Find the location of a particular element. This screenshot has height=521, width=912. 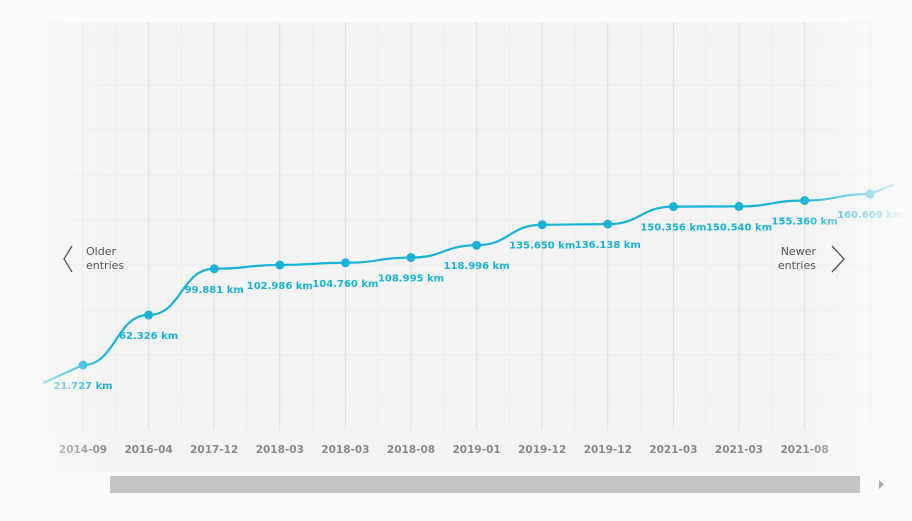

data-label: 62.326 km is located at coordinates (148, 336).